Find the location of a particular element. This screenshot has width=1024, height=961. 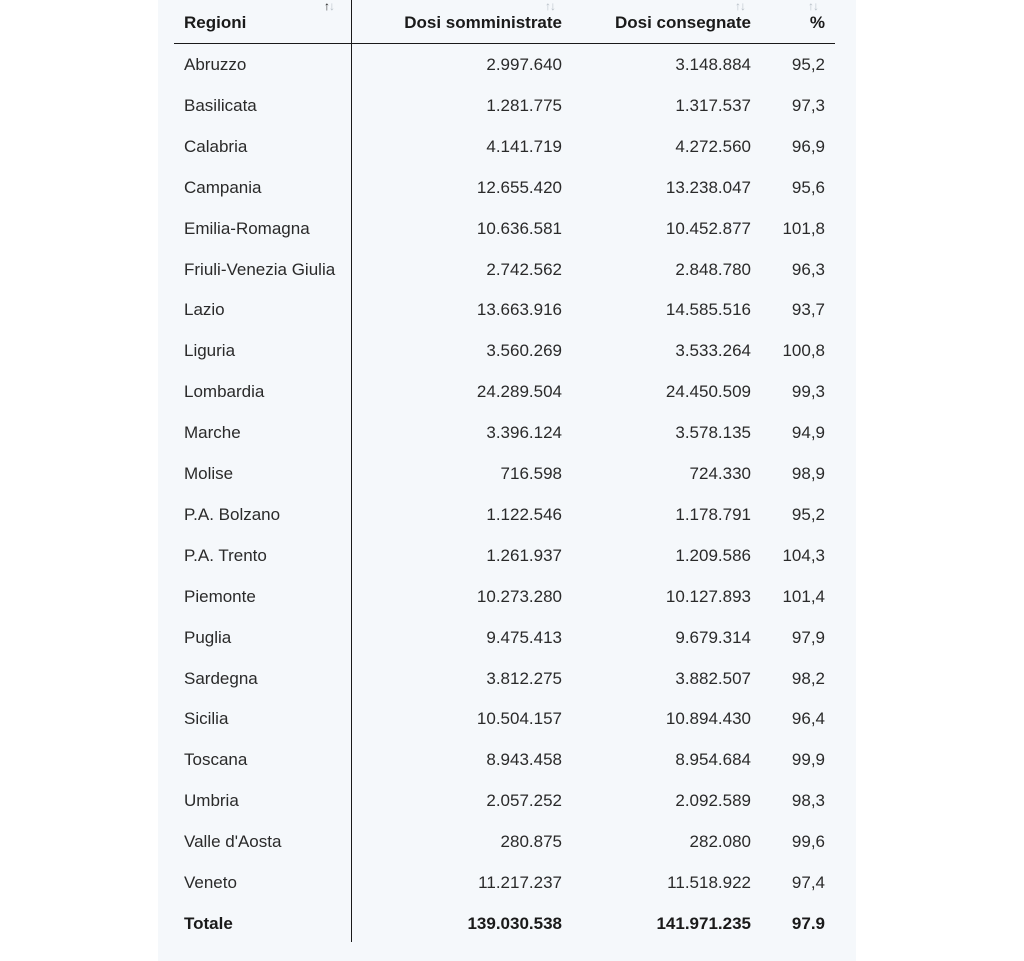

percent-cell: 97,9 is located at coordinates (808, 637).